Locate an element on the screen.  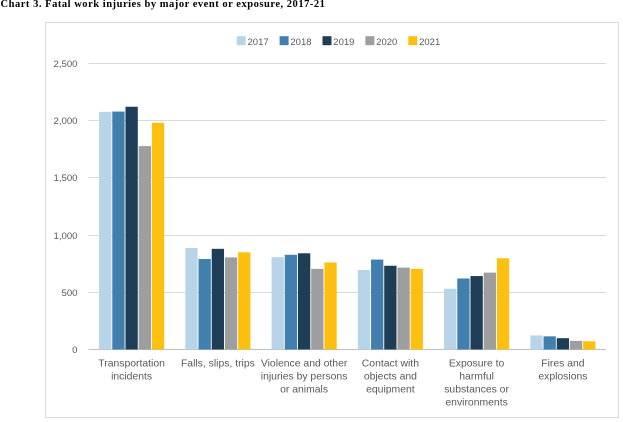
svg-text: substances or is located at coordinates (476, 389).